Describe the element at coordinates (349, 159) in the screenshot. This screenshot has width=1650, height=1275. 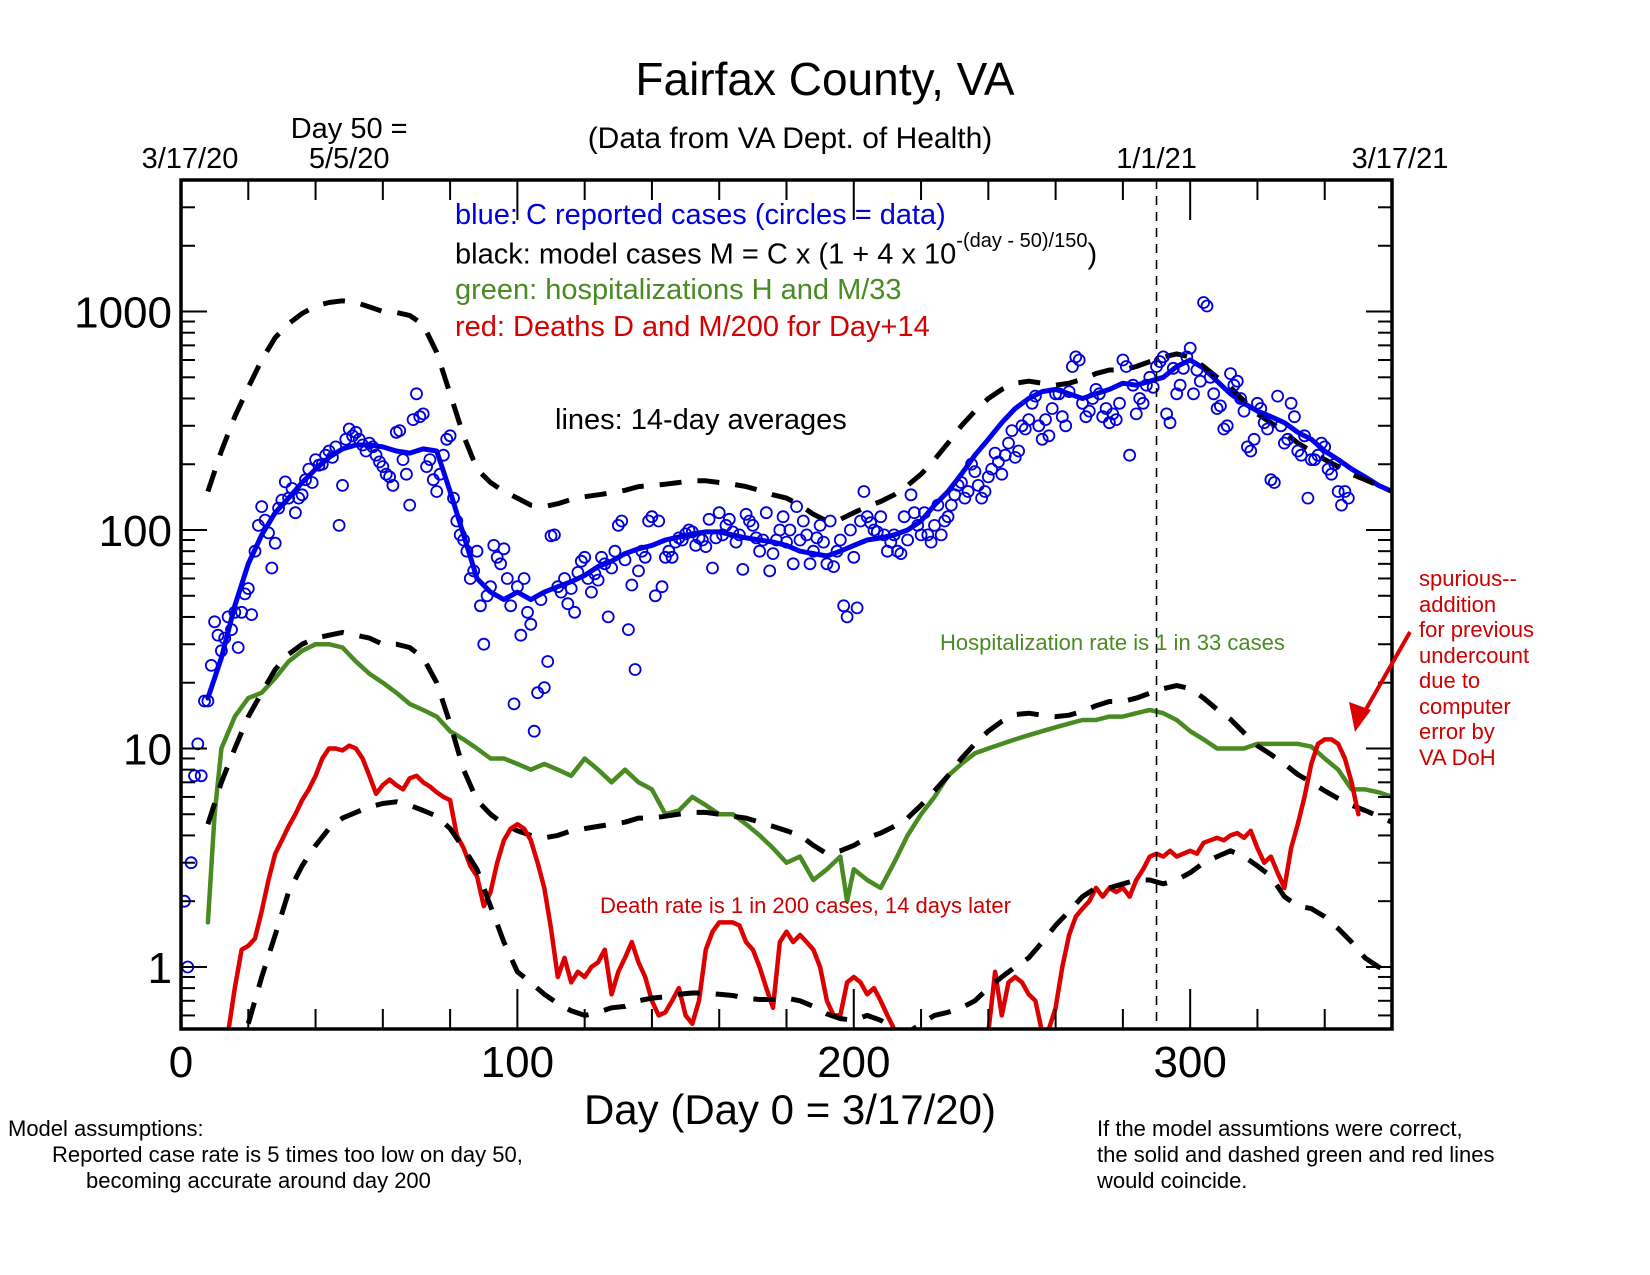
I see `top-date-label: 5/5/20` at that location.